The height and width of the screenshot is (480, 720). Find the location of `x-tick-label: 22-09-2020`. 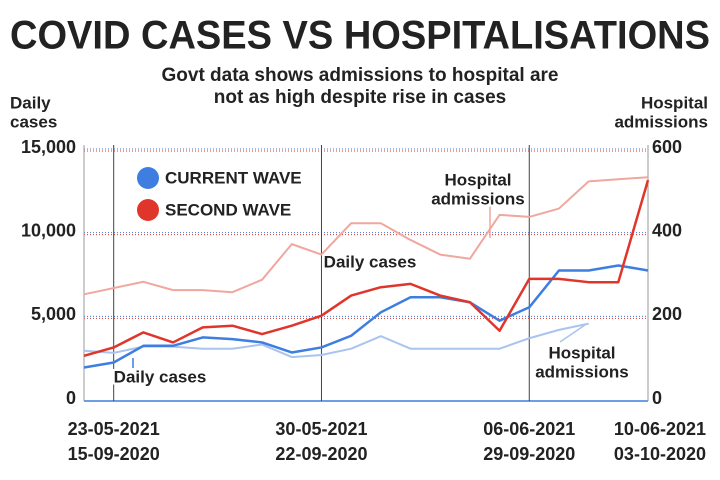

x-tick-label: 22-09-2020 is located at coordinates (321, 454).